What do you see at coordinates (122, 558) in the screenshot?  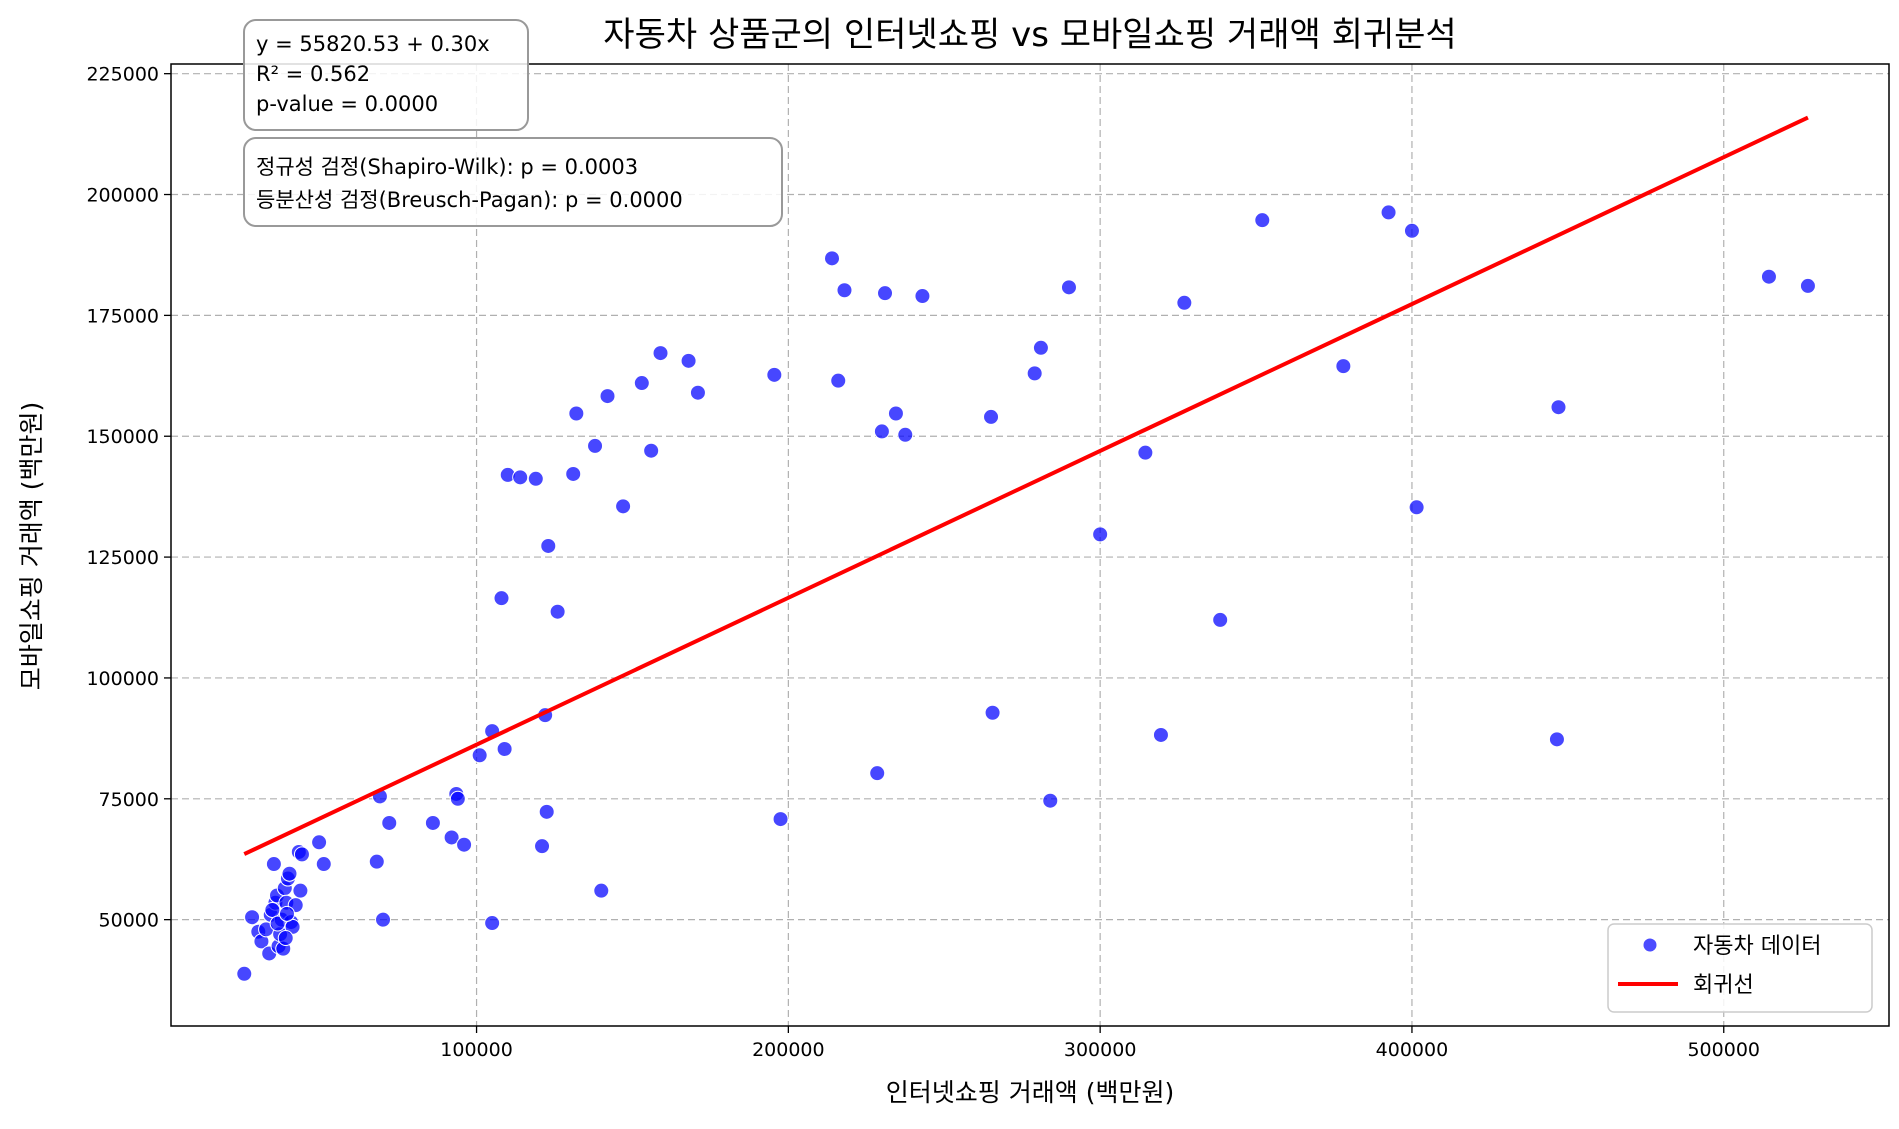 I see `y-tick-label: 125000` at bounding box center [122, 558].